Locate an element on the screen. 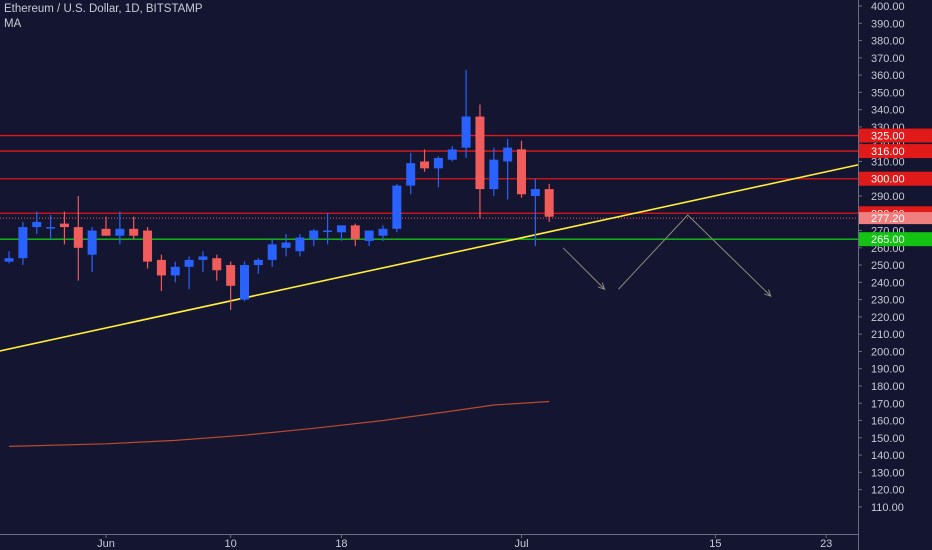 The width and height of the screenshot is (932, 550). x-tick-label: 10 is located at coordinates (231, 544).